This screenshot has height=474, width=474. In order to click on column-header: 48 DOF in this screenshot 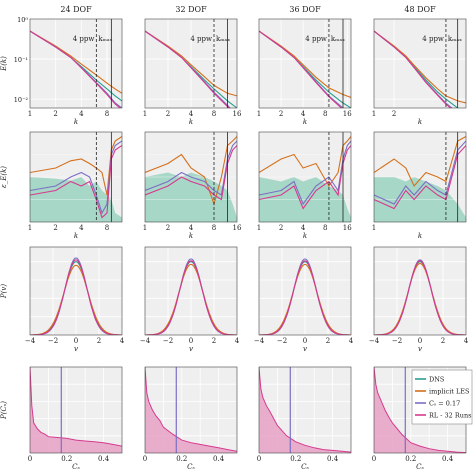, I will do `click(420, 9)`.